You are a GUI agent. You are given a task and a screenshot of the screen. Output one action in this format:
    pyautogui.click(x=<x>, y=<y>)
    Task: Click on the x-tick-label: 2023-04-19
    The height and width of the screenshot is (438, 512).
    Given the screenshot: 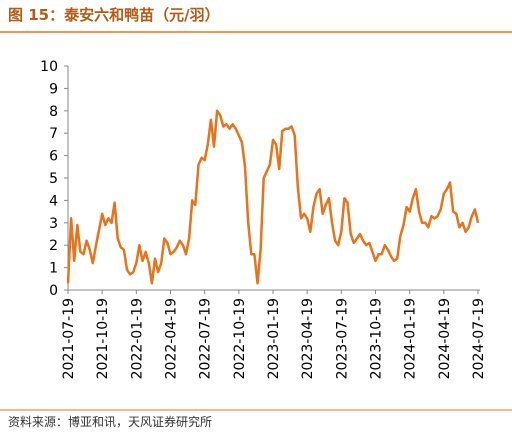 What is the action you would take?
    pyautogui.click(x=308, y=338)
    